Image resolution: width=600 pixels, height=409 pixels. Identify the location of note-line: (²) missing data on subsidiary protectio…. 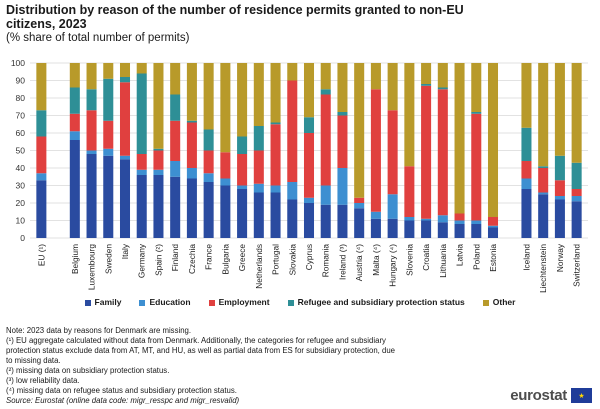
(88, 370).